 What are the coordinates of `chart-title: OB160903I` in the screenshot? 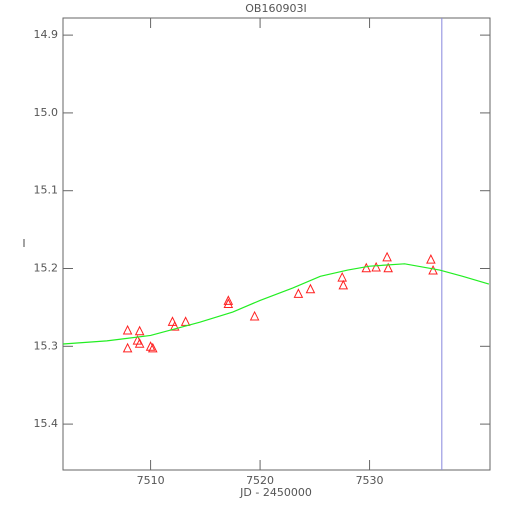 It's located at (275, 8).